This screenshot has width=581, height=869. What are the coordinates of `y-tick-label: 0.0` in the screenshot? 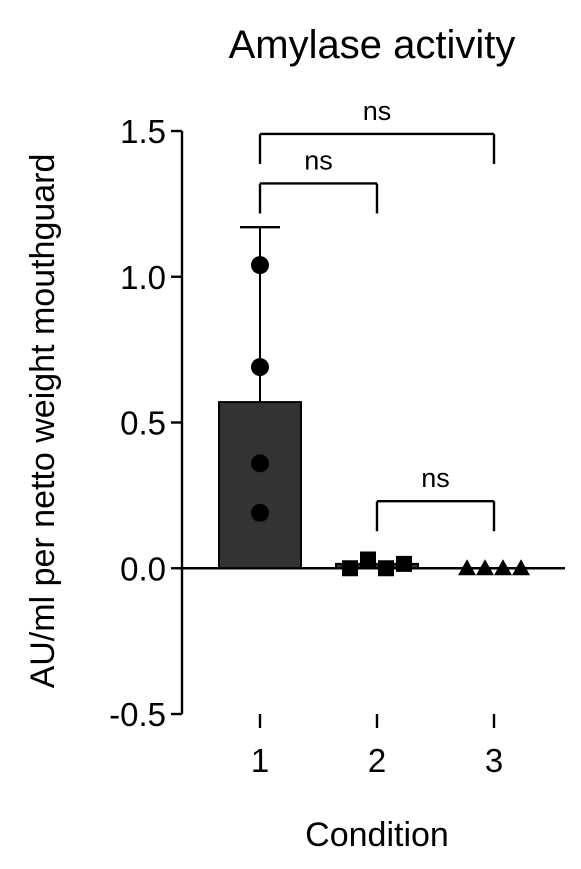 It's located at (143, 568).